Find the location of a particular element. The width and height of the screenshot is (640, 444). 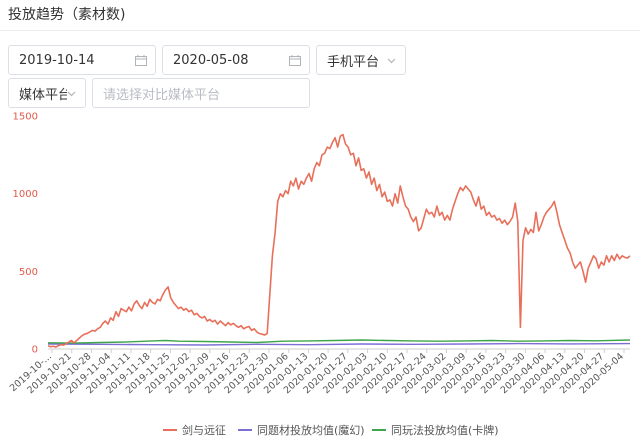

end-date-picker: 2020-05-08 is located at coordinates (236, 60).